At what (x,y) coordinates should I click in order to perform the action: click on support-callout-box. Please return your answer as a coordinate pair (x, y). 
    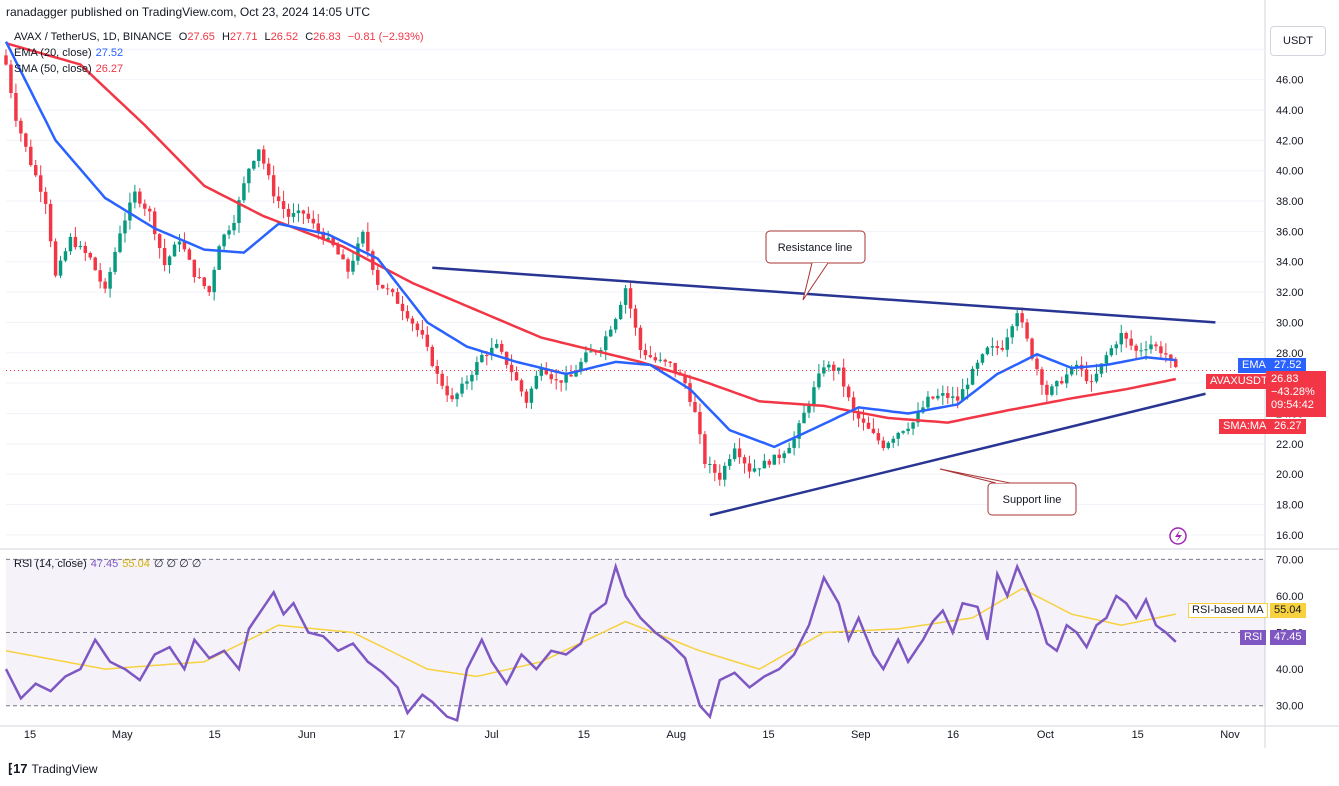
    Looking at the image, I should click on (1032, 499).